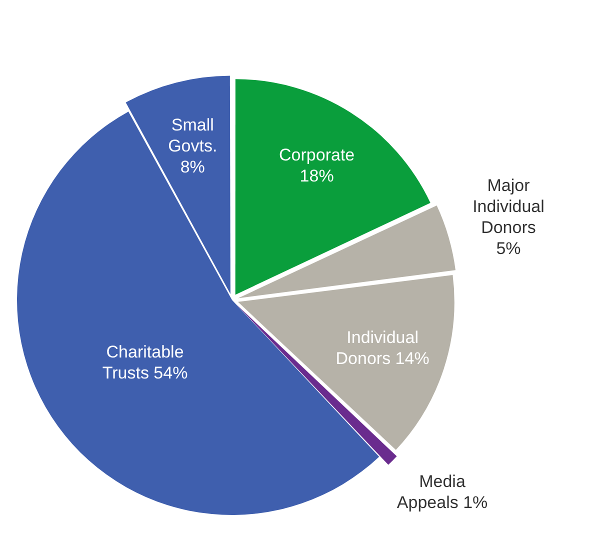 This screenshot has height=534, width=603. Describe the element at coordinates (192, 166) in the screenshot. I see `data-label: 8%` at that location.